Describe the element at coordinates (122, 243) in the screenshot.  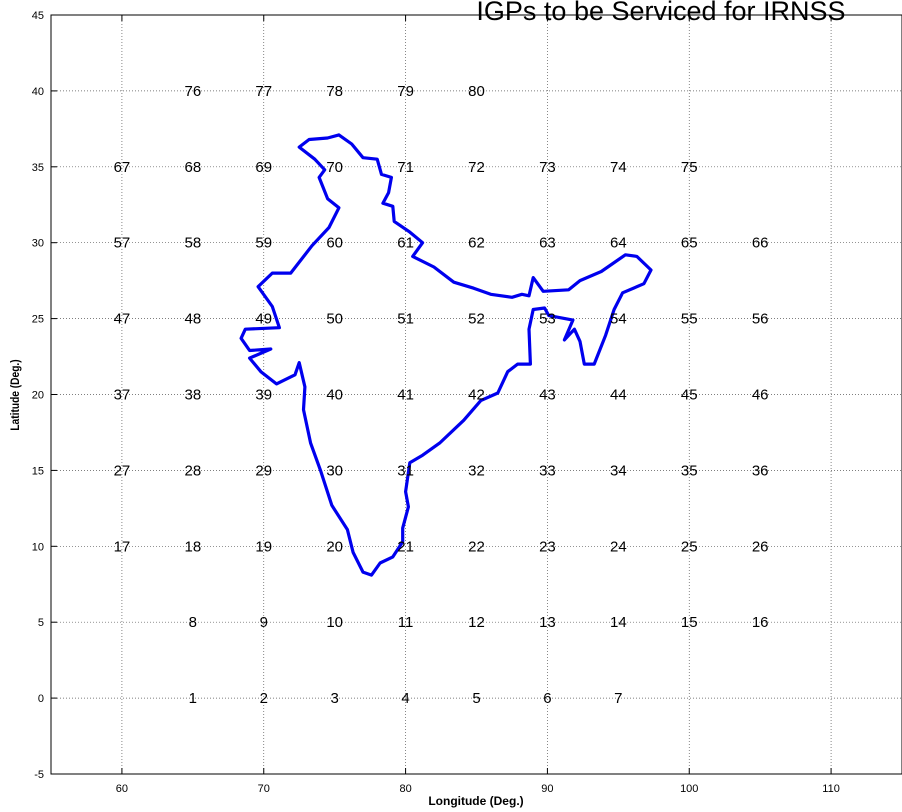
I see `igp-label-57: 57` at that location.